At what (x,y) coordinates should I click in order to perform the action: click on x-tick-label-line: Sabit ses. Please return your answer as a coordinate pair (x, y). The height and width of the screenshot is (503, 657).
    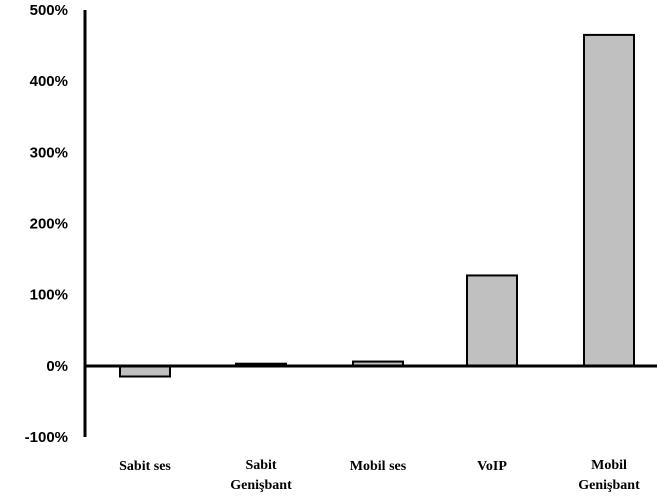
    Looking at the image, I should click on (145, 466).